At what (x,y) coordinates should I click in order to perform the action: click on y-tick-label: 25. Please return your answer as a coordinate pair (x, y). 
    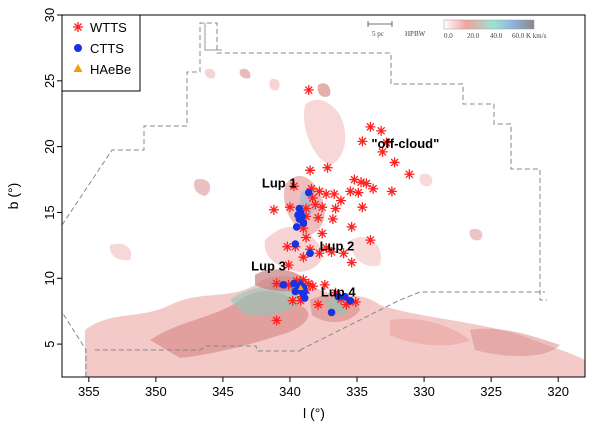
    Looking at the image, I should click on (49, 81).